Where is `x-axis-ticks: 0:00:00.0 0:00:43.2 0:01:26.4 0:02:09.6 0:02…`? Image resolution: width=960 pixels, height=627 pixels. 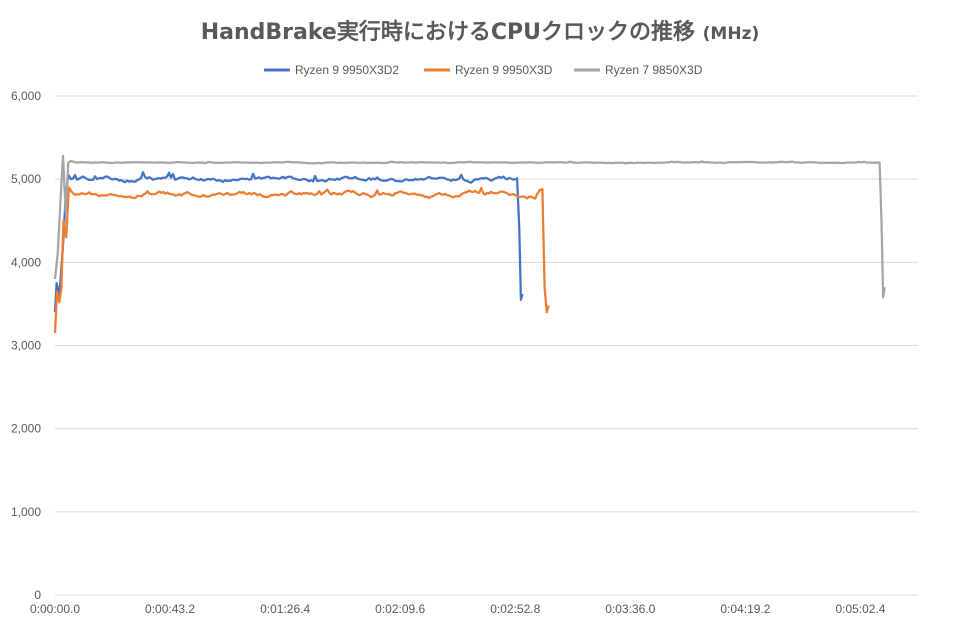
x-axis-ticks: 0:00:00.0 0:00:43.2 0:01:26.4 0:02:09.6 0:02… is located at coordinates (458, 609).